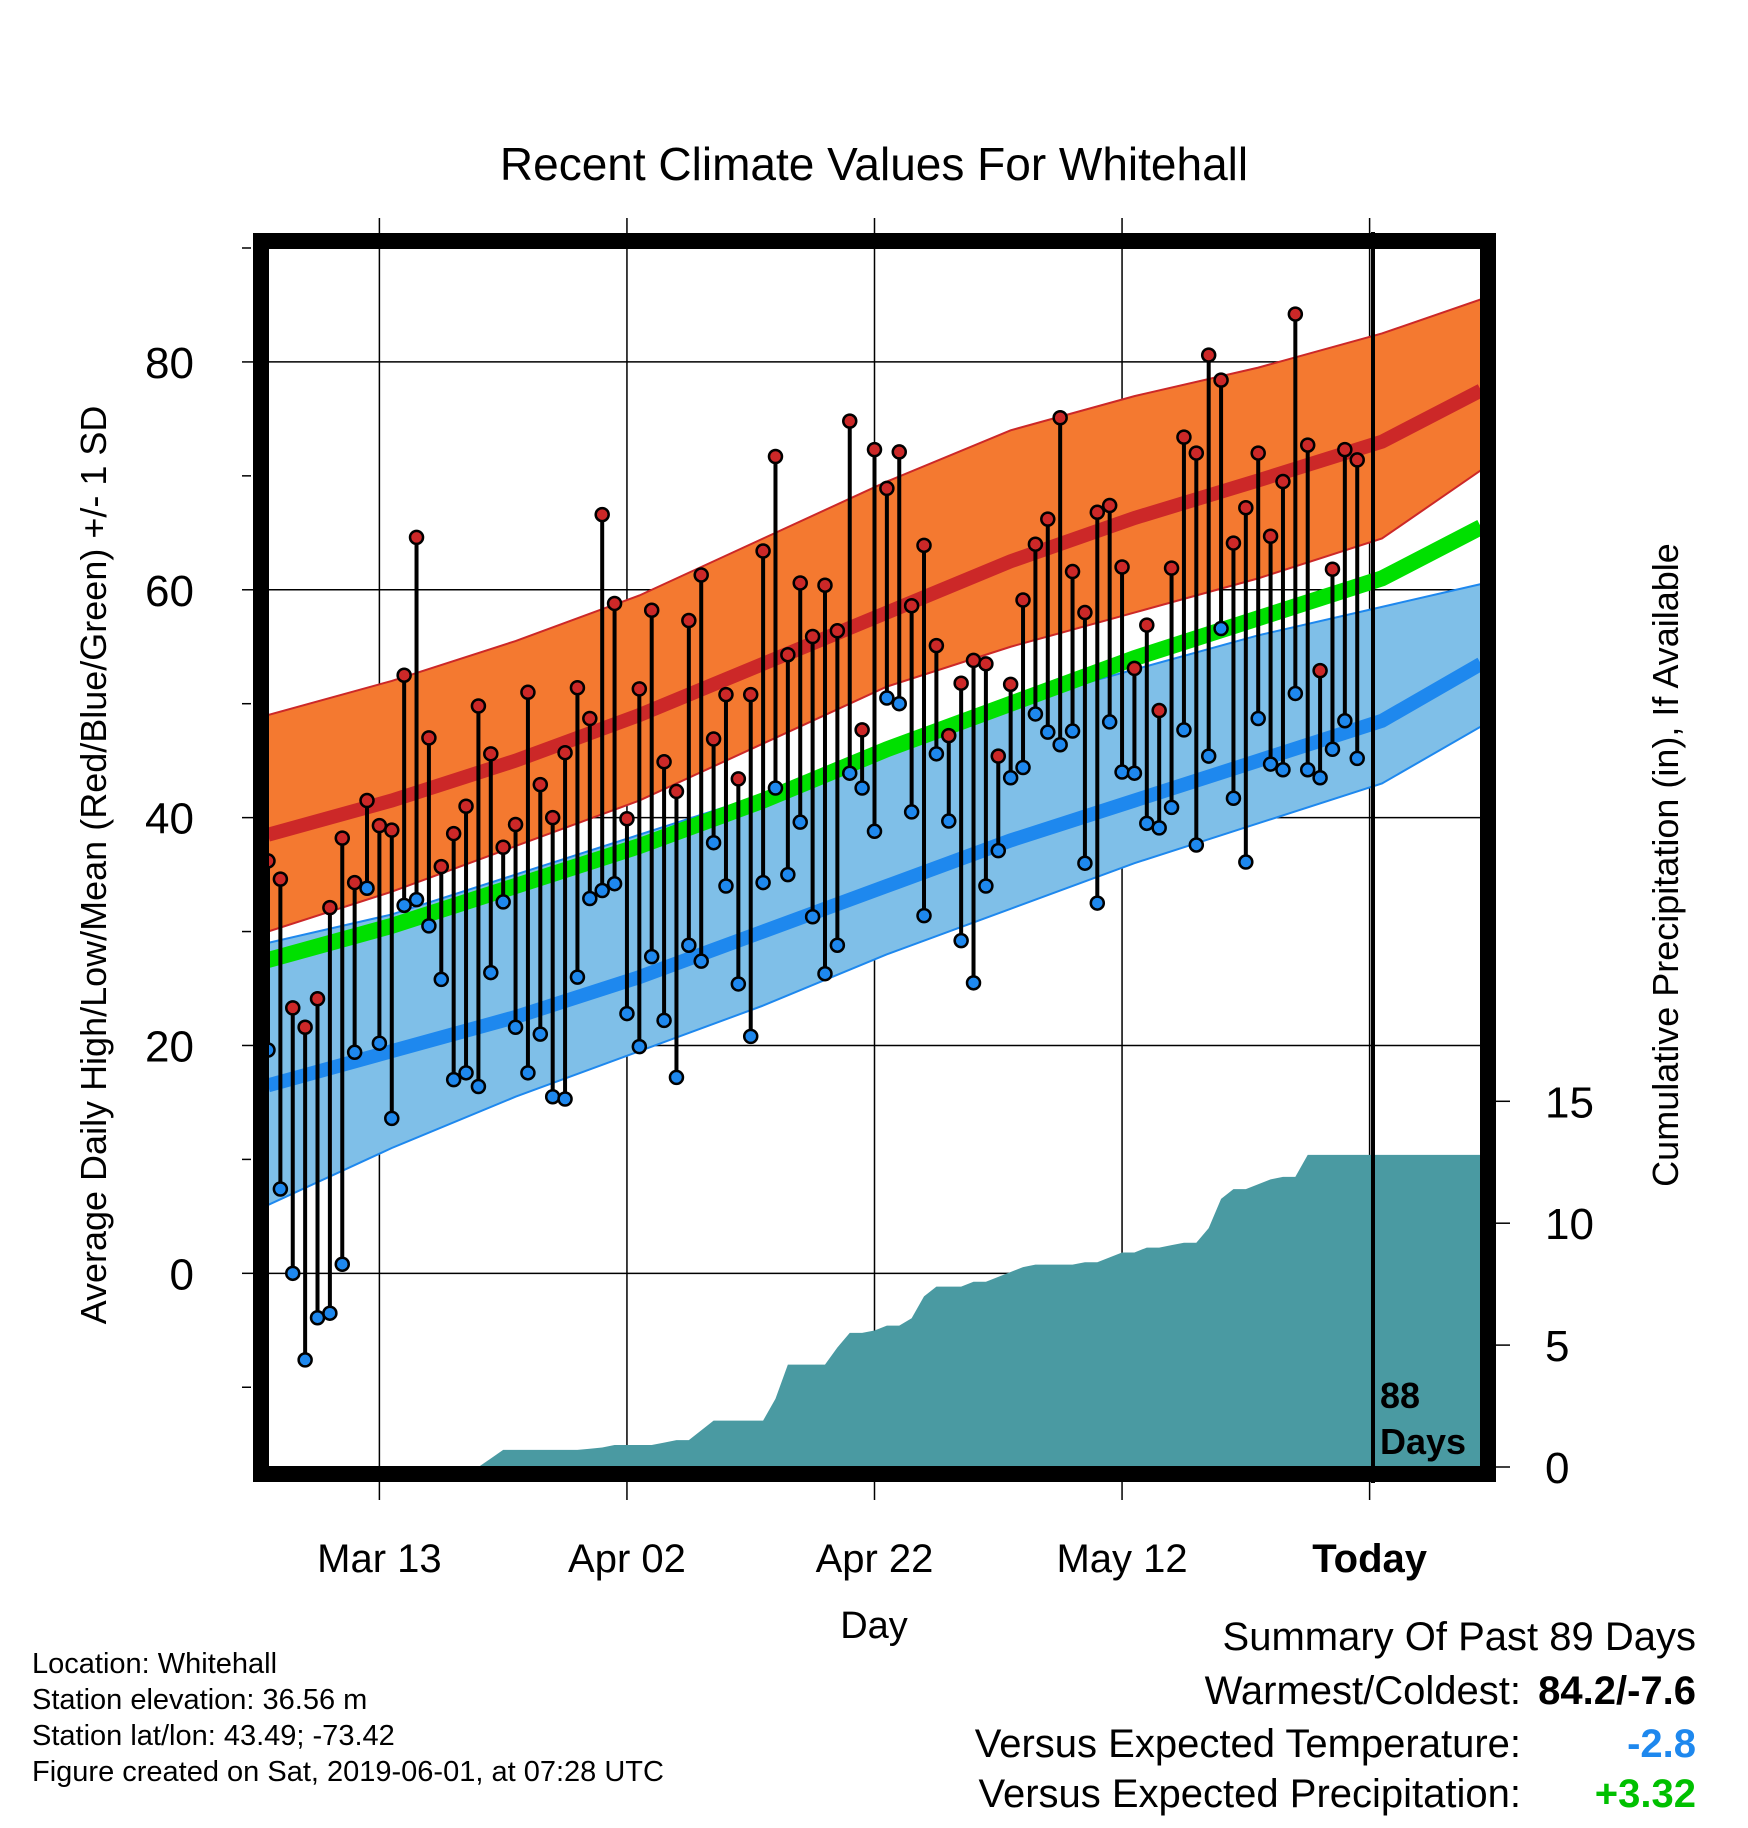 The height and width of the screenshot is (1828, 1748). Describe the element at coordinates (182, 1274) in the screenshot. I see `y-tick-label: 0` at that location.